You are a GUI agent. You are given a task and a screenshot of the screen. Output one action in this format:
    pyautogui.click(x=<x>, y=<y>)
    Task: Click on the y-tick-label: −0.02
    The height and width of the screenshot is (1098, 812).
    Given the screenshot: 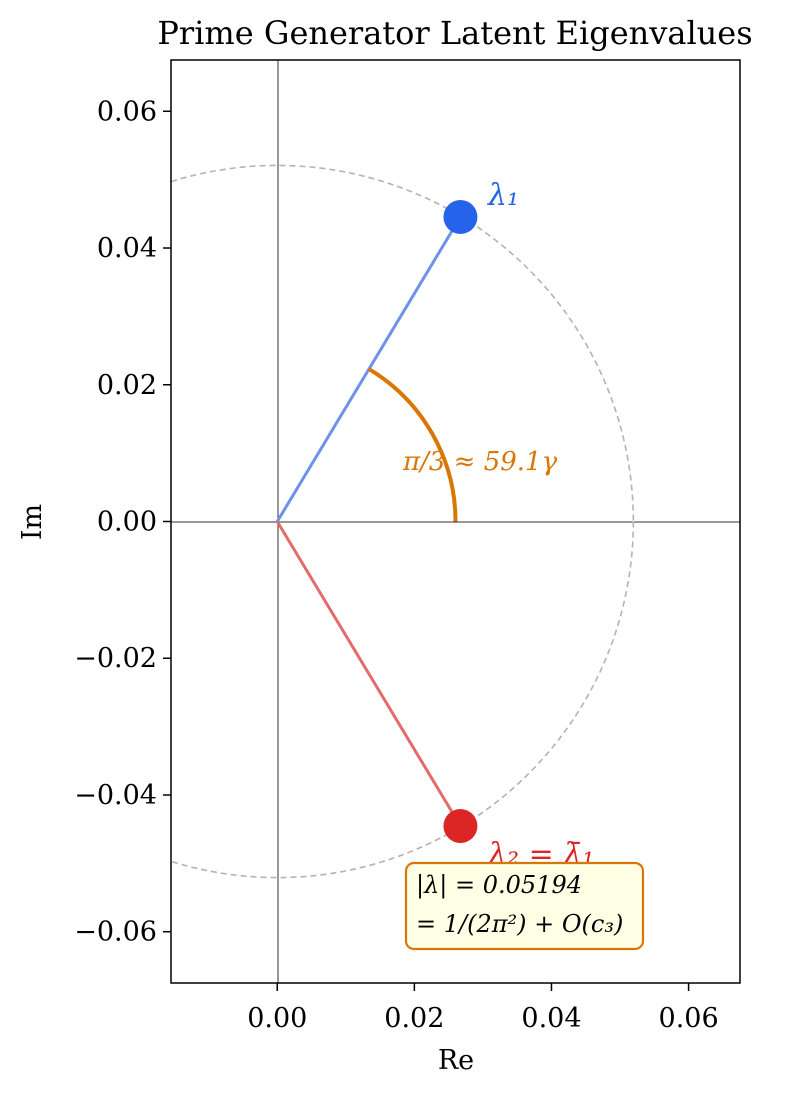 What is the action you would take?
    pyautogui.click(x=115, y=658)
    